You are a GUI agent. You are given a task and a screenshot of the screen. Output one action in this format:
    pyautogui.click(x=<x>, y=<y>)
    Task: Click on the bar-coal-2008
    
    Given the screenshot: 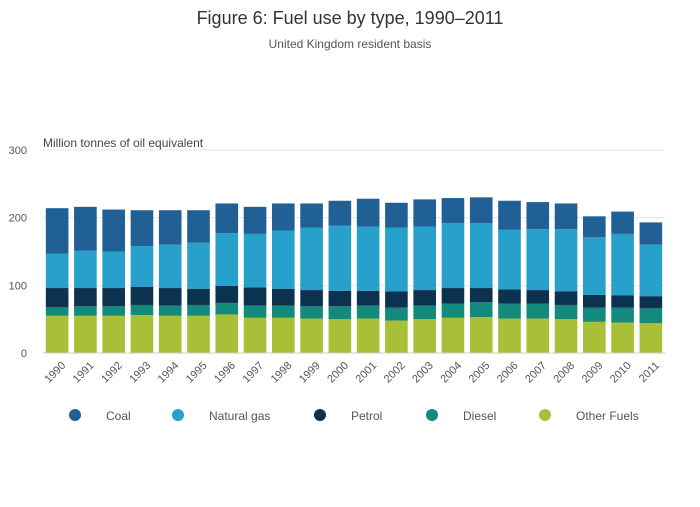 What is the action you would take?
    pyautogui.click(x=566, y=216)
    